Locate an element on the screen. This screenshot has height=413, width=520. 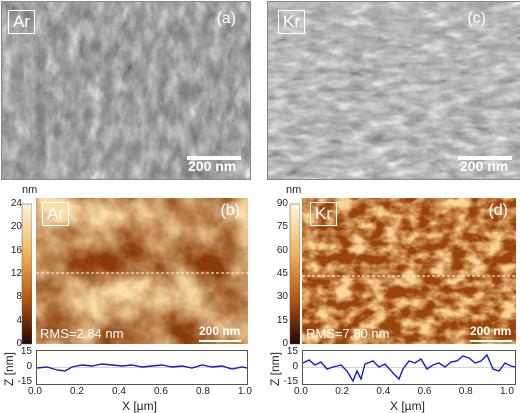
colorbar-d is located at coordinates (294, 274).